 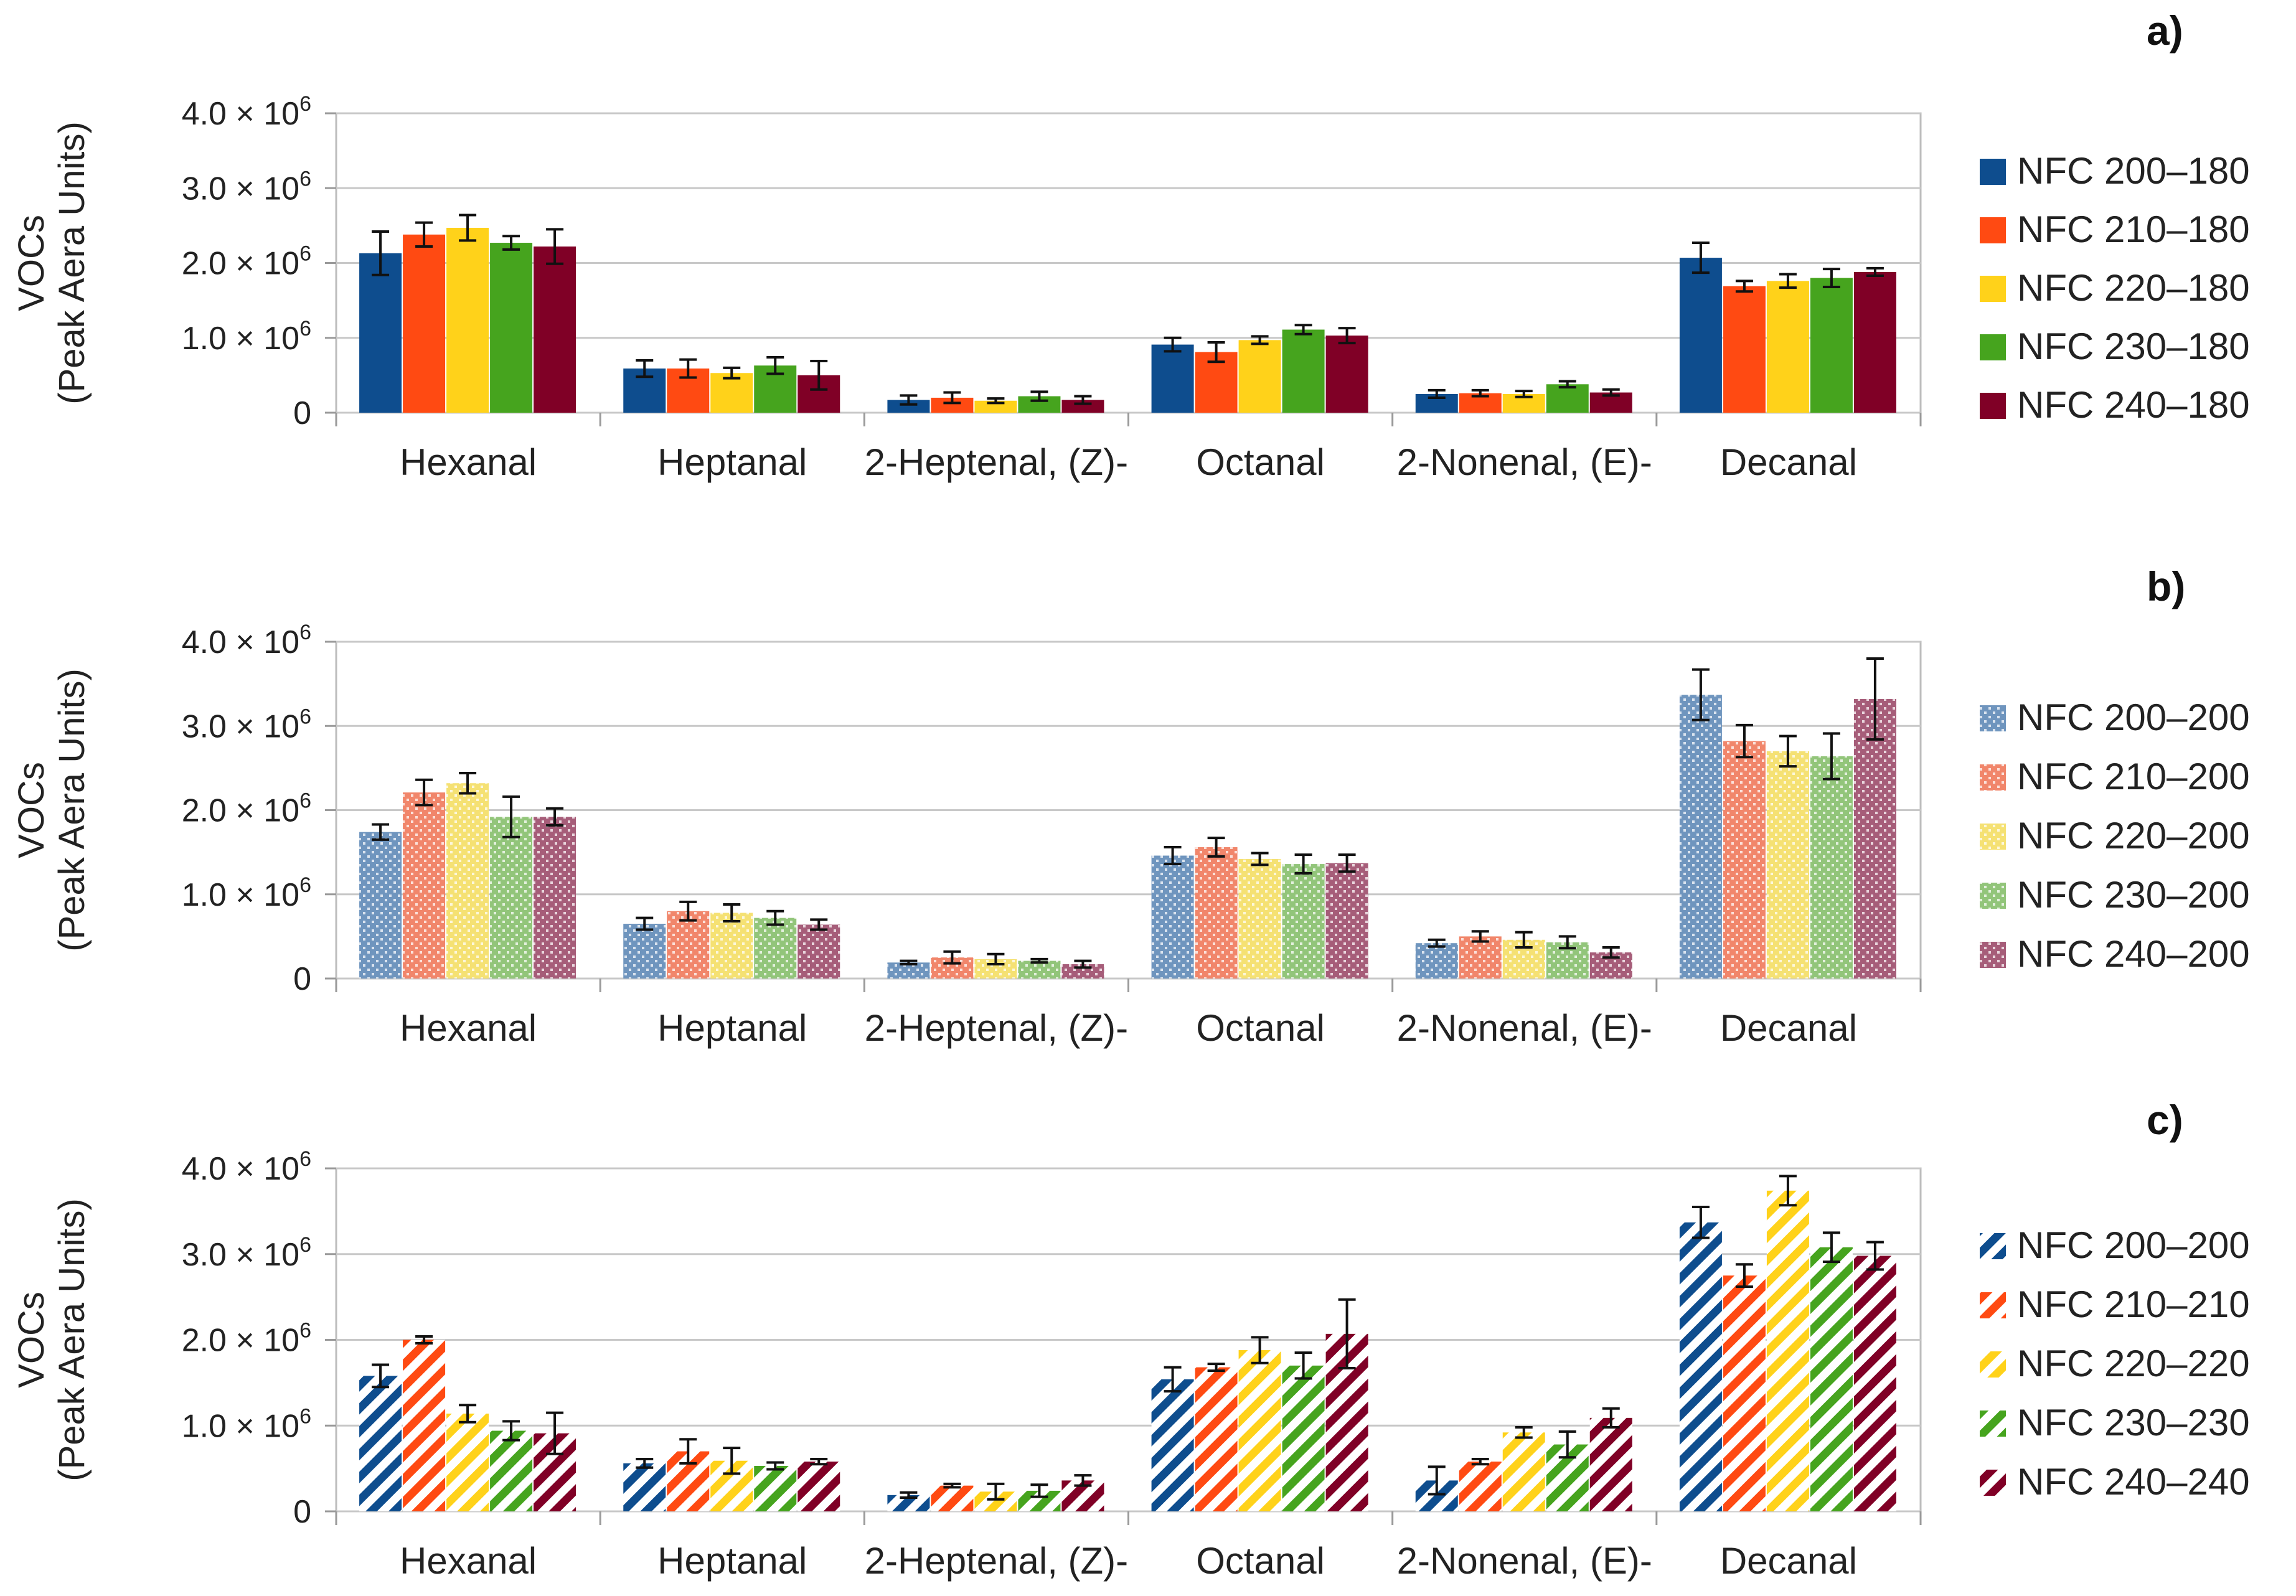 I want to click on bar-nfc-200-180-hexanal, so click(x=380, y=333).